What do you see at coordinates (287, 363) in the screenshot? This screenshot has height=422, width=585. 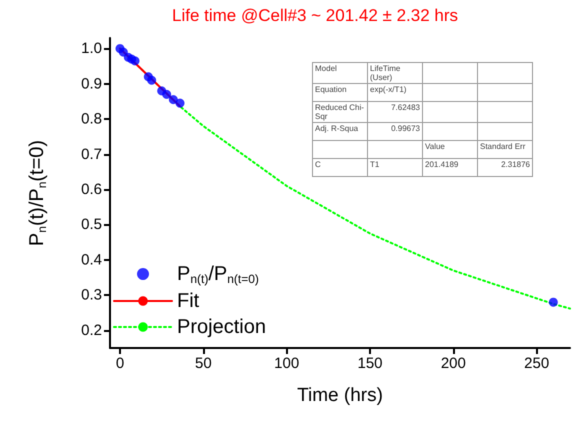 I see `x-tick-label: 100` at bounding box center [287, 363].